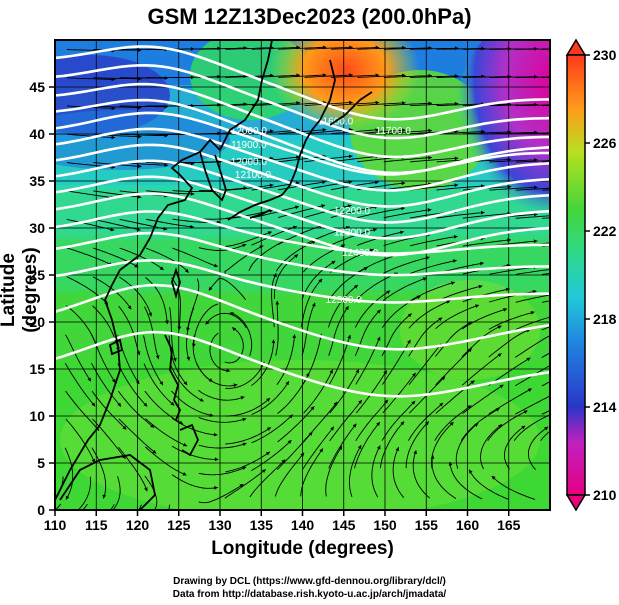 This screenshot has height=605, width=619. I want to click on x-tick-label: 125, so click(179, 525).